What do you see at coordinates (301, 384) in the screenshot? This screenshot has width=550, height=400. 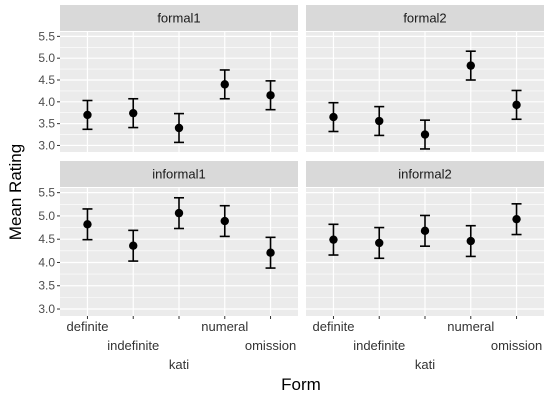 I see `x-axis-title: Form` at bounding box center [301, 384].